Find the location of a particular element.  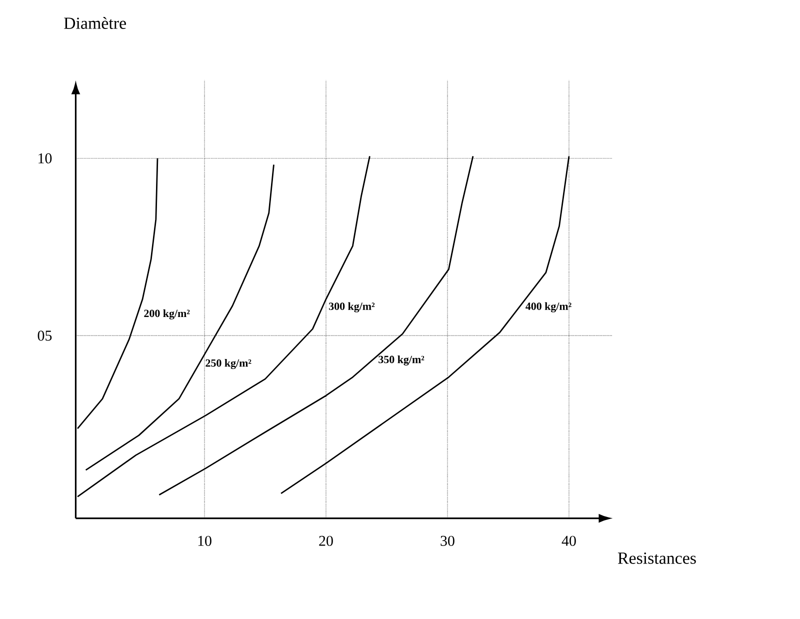

x-tick-label: 10 is located at coordinates (205, 541).